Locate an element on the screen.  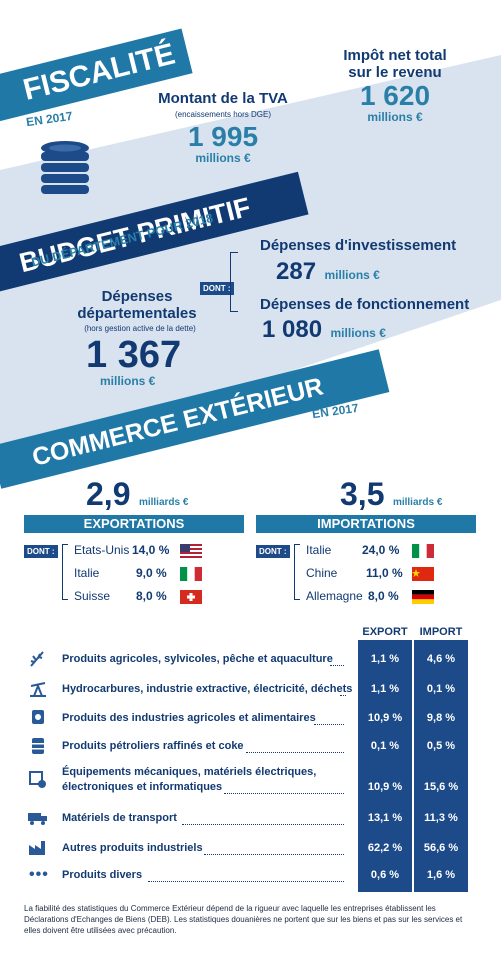
import-dont-tag: DONT : is located at coordinates (273, 551).